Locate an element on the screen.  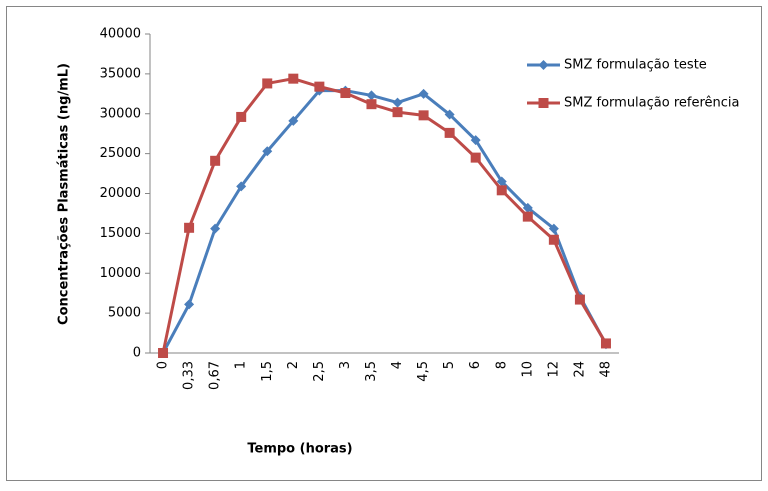
x-tick-label: 12 is located at coordinates (553, 369).